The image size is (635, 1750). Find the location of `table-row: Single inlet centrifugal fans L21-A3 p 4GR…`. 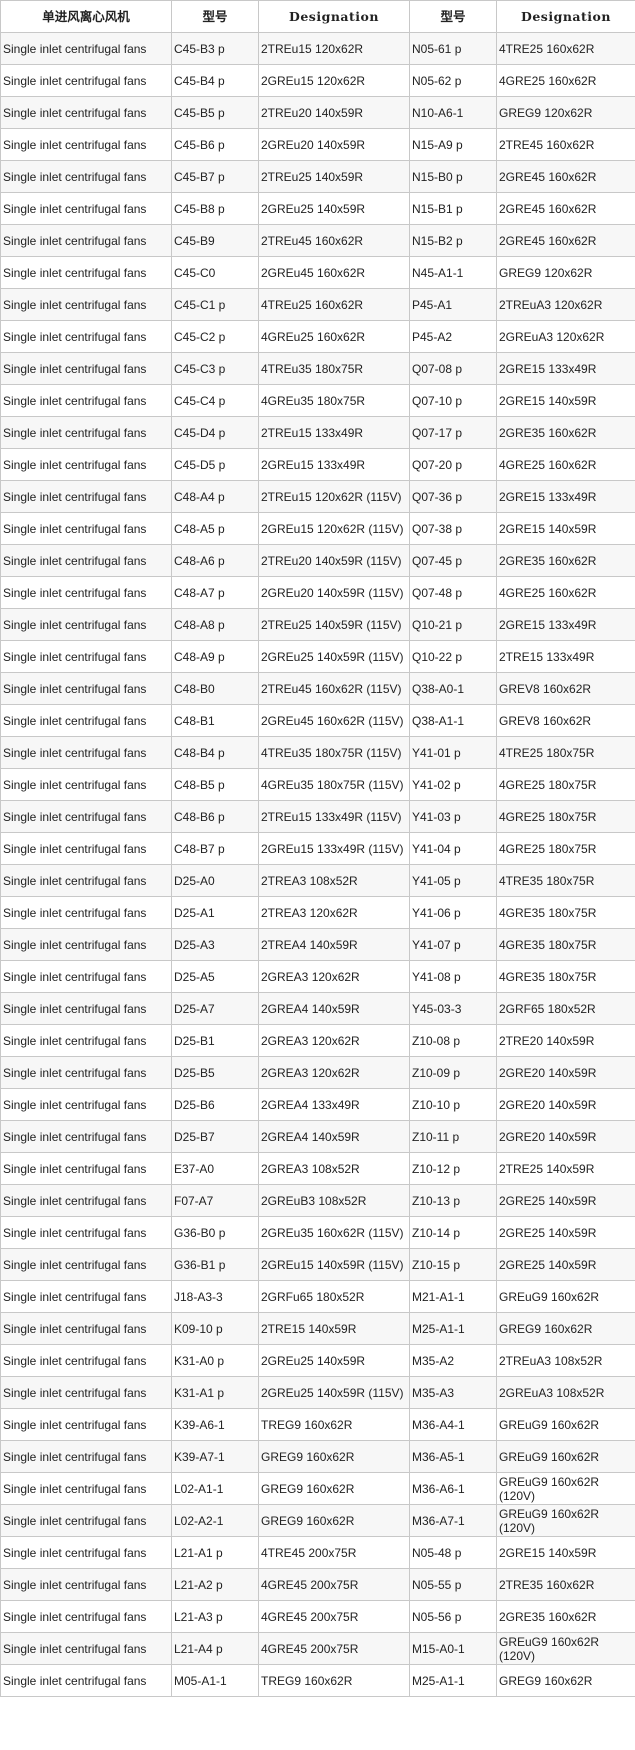

table-row: Single inlet centrifugal fans L21-A3 p 4GR… is located at coordinates (317, 1616).